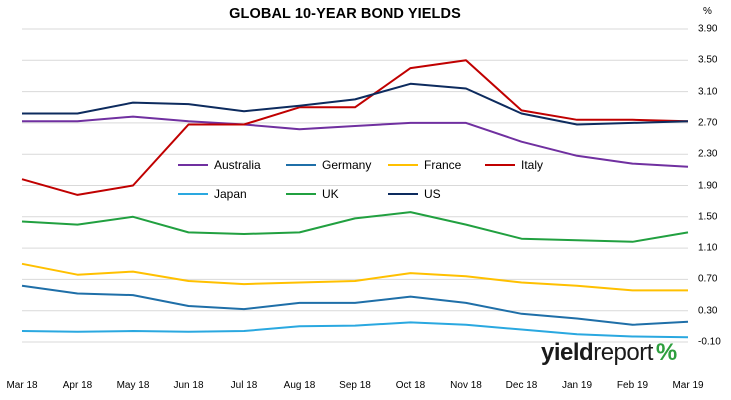  I want to click on y-tick-label: 3.50, so click(708, 60).